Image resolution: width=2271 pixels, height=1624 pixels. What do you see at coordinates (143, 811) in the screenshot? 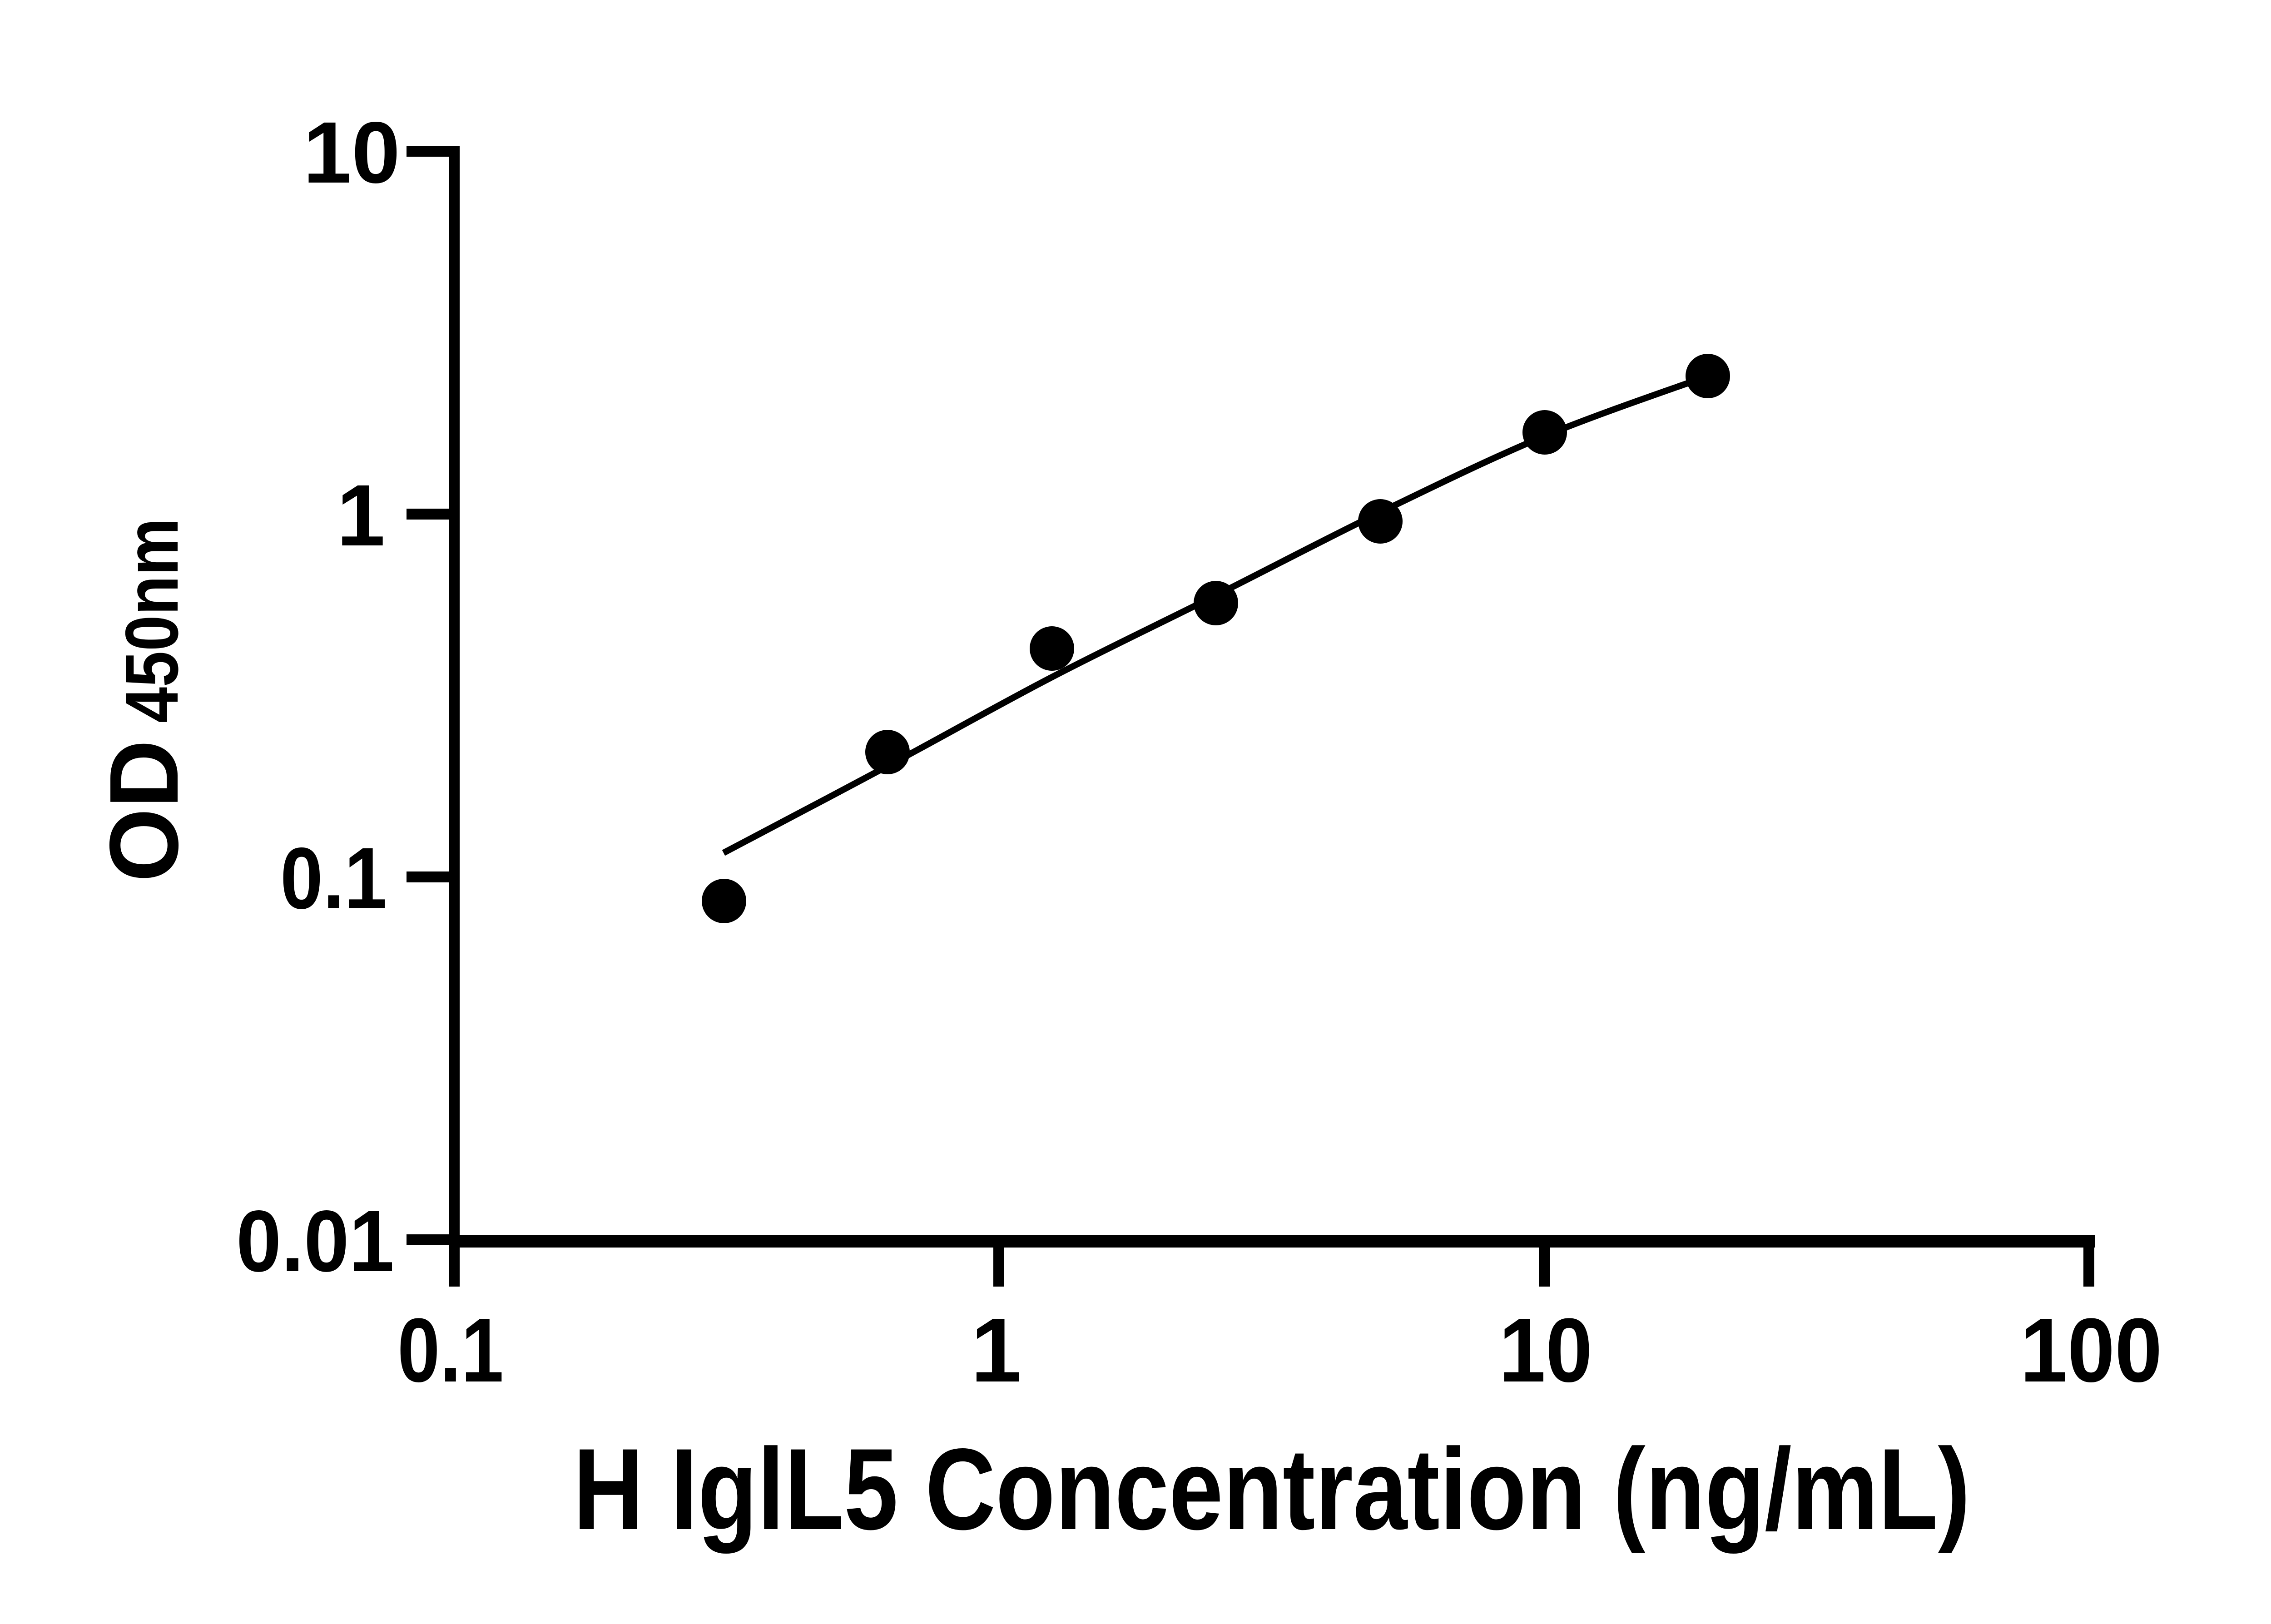
I see `svg-text: OD` at bounding box center [143, 811].